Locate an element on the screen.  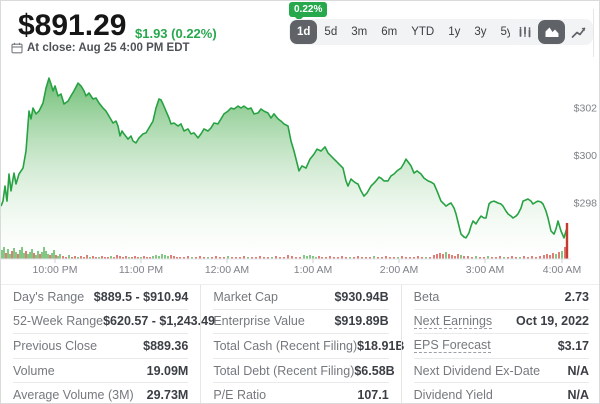
x-tick-label: 3:00 AM is located at coordinates (485, 270).